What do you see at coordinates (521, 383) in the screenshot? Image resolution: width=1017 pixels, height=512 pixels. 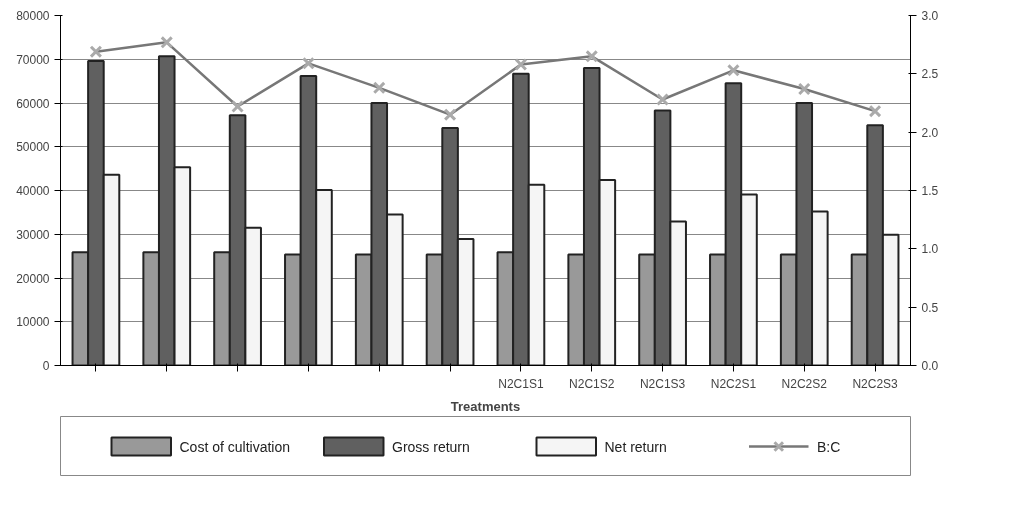 I see `x-tick-label: N2C1S1` at bounding box center [521, 383].